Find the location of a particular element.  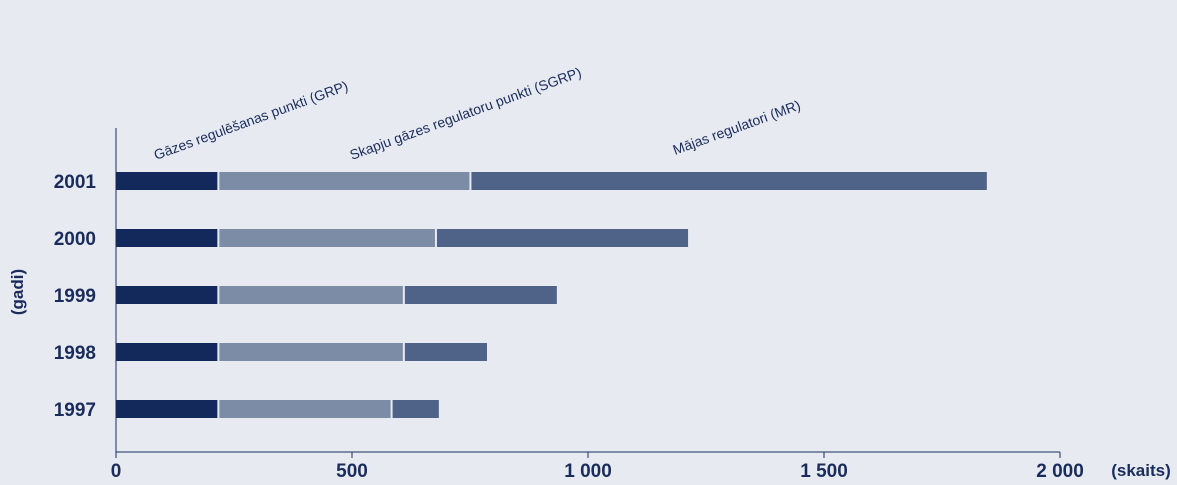

year-label-1997: 1997 is located at coordinates (75, 410).